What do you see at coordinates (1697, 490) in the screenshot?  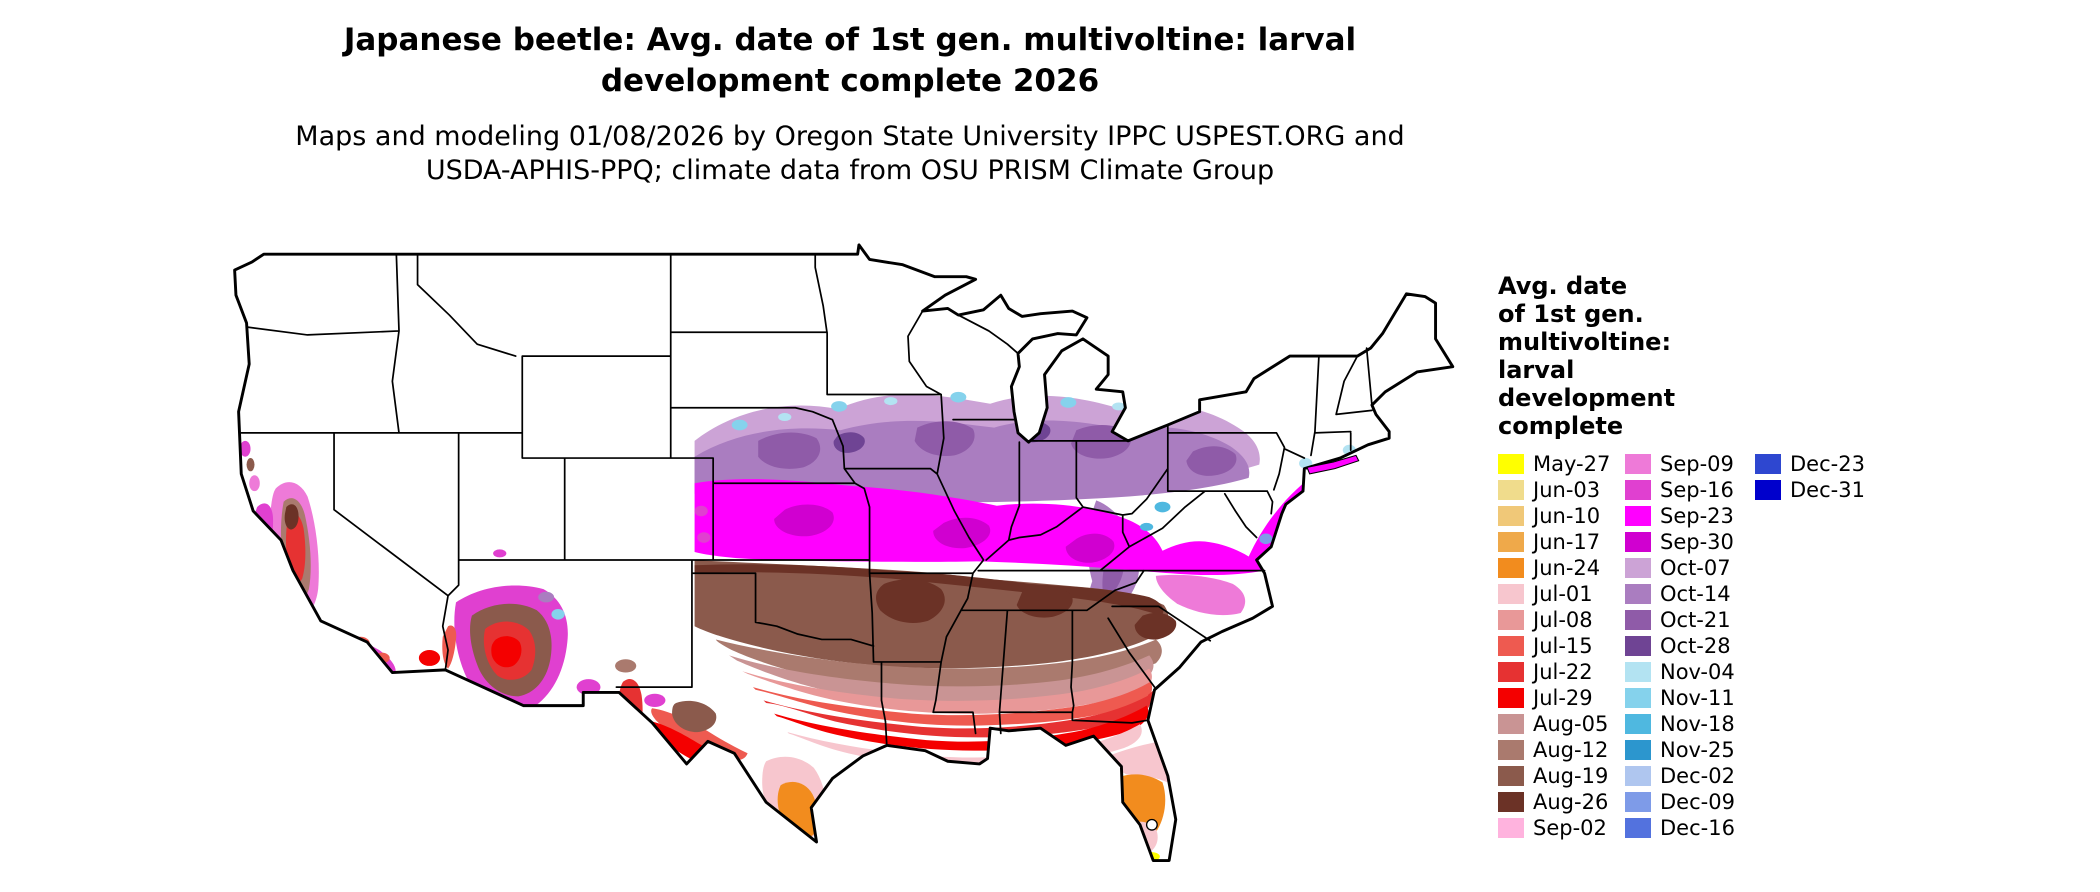 I see `legend-label: Sep-16` at bounding box center [1697, 490].